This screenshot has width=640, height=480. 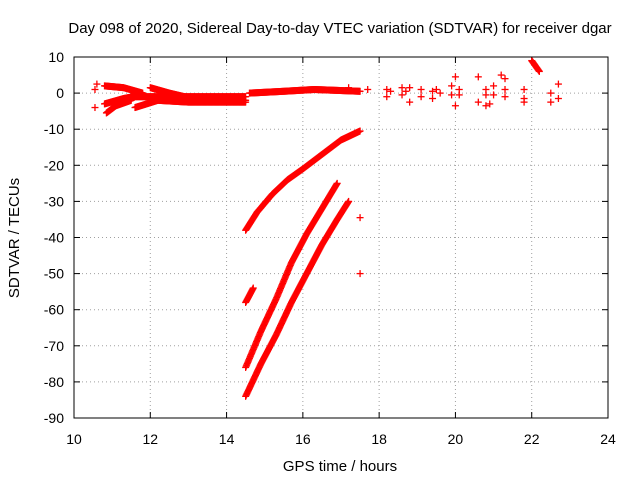 I want to click on x-tick-label-6: 22, so click(x=532, y=439).